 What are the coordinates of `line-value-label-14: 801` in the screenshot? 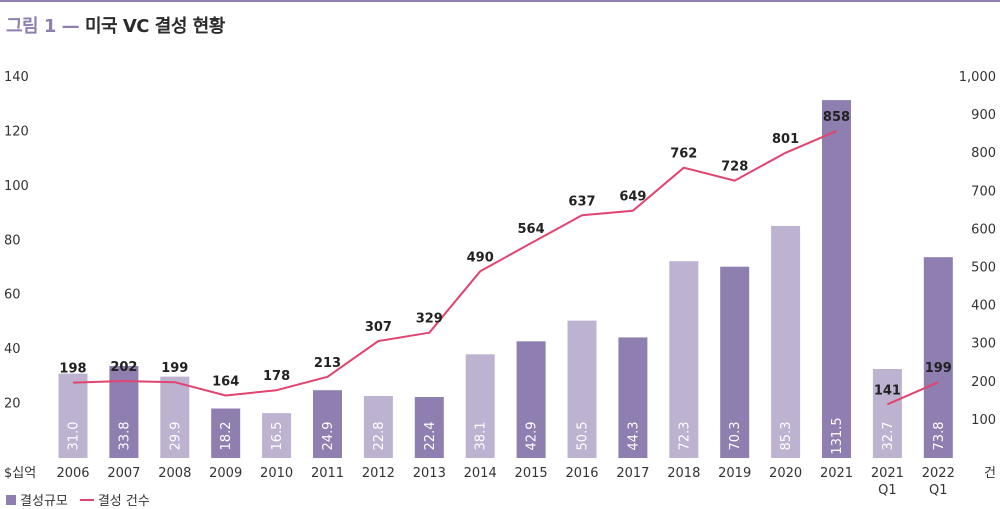 It's located at (785, 139).